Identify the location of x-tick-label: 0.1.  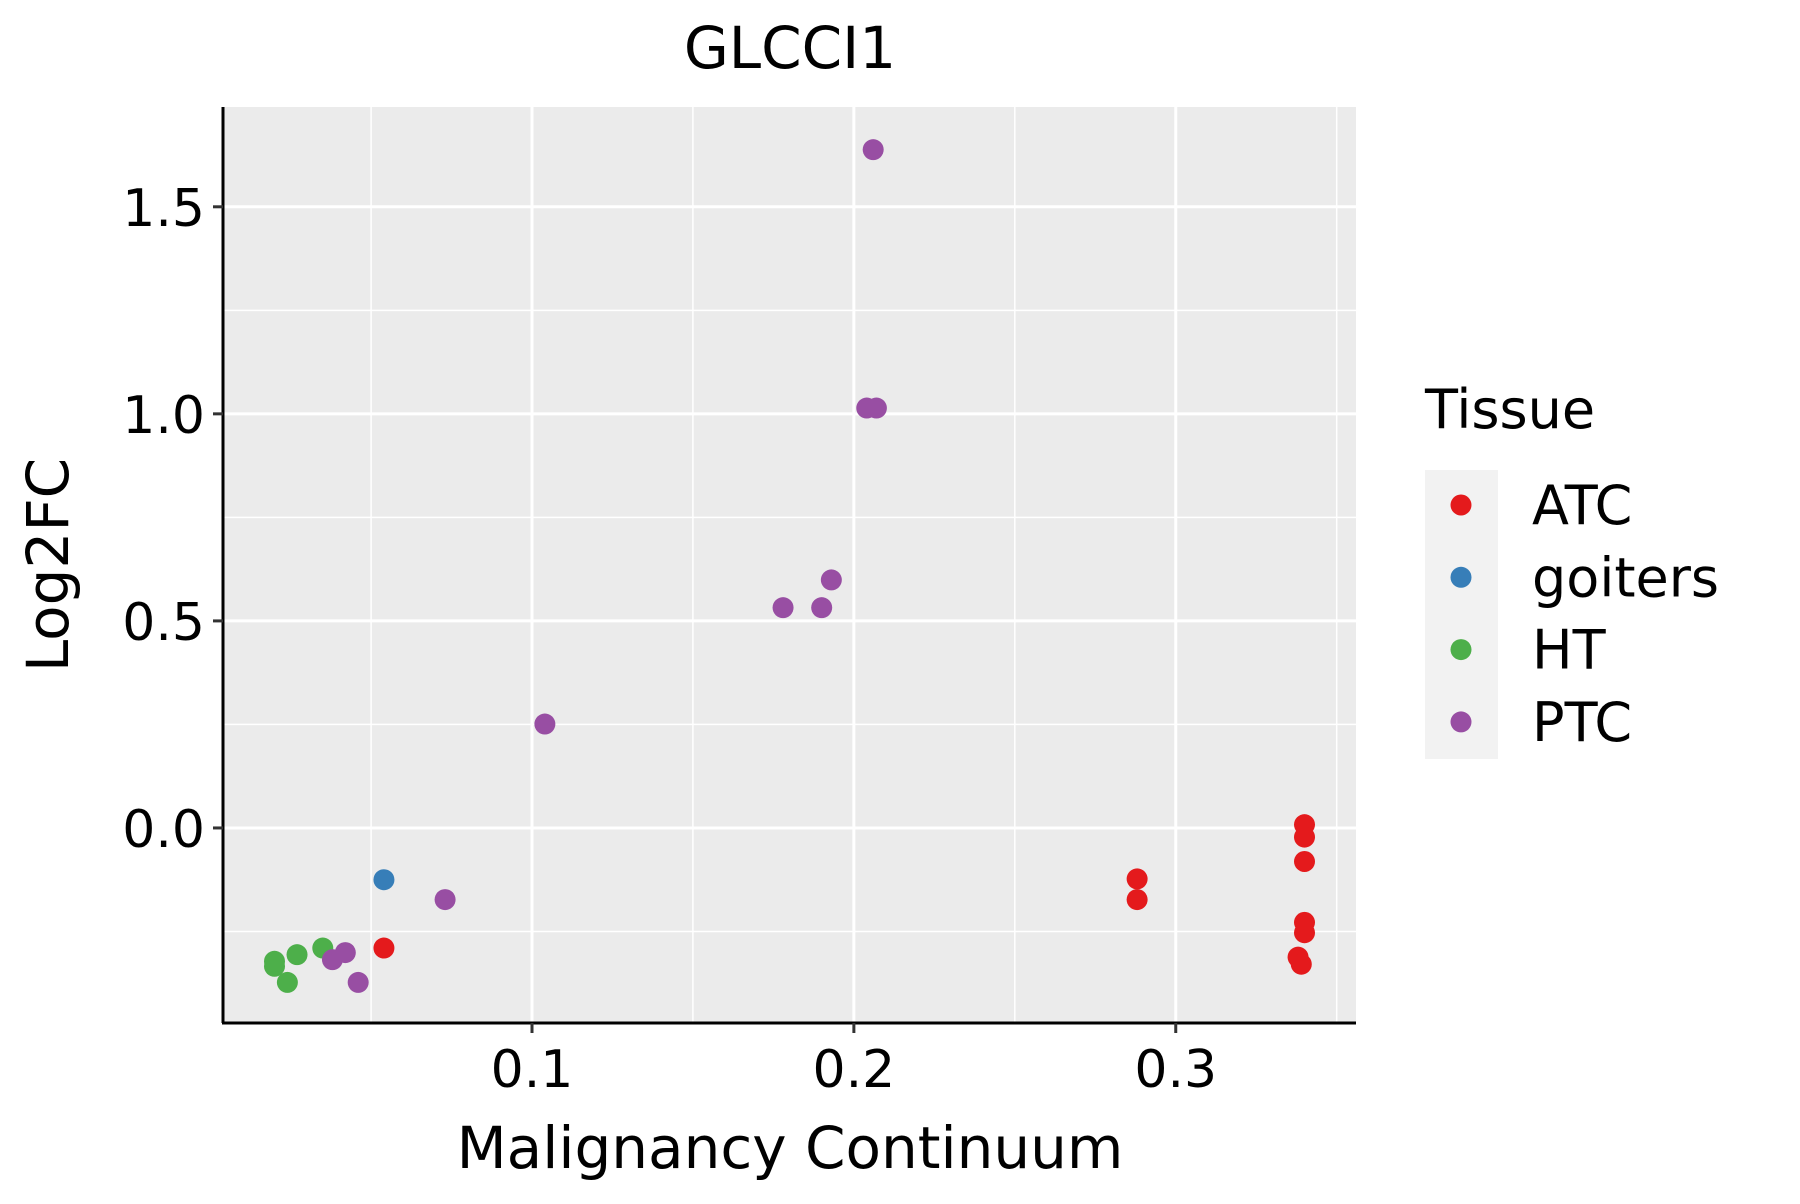
(532, 1070).